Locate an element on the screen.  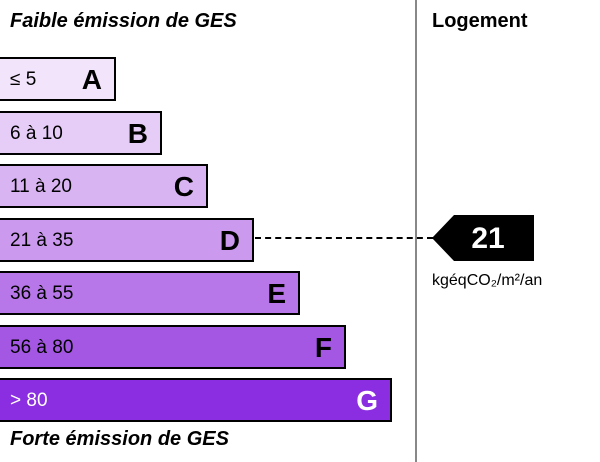
class-bar: 36 à 55 E is located at coordinates (150, 293).